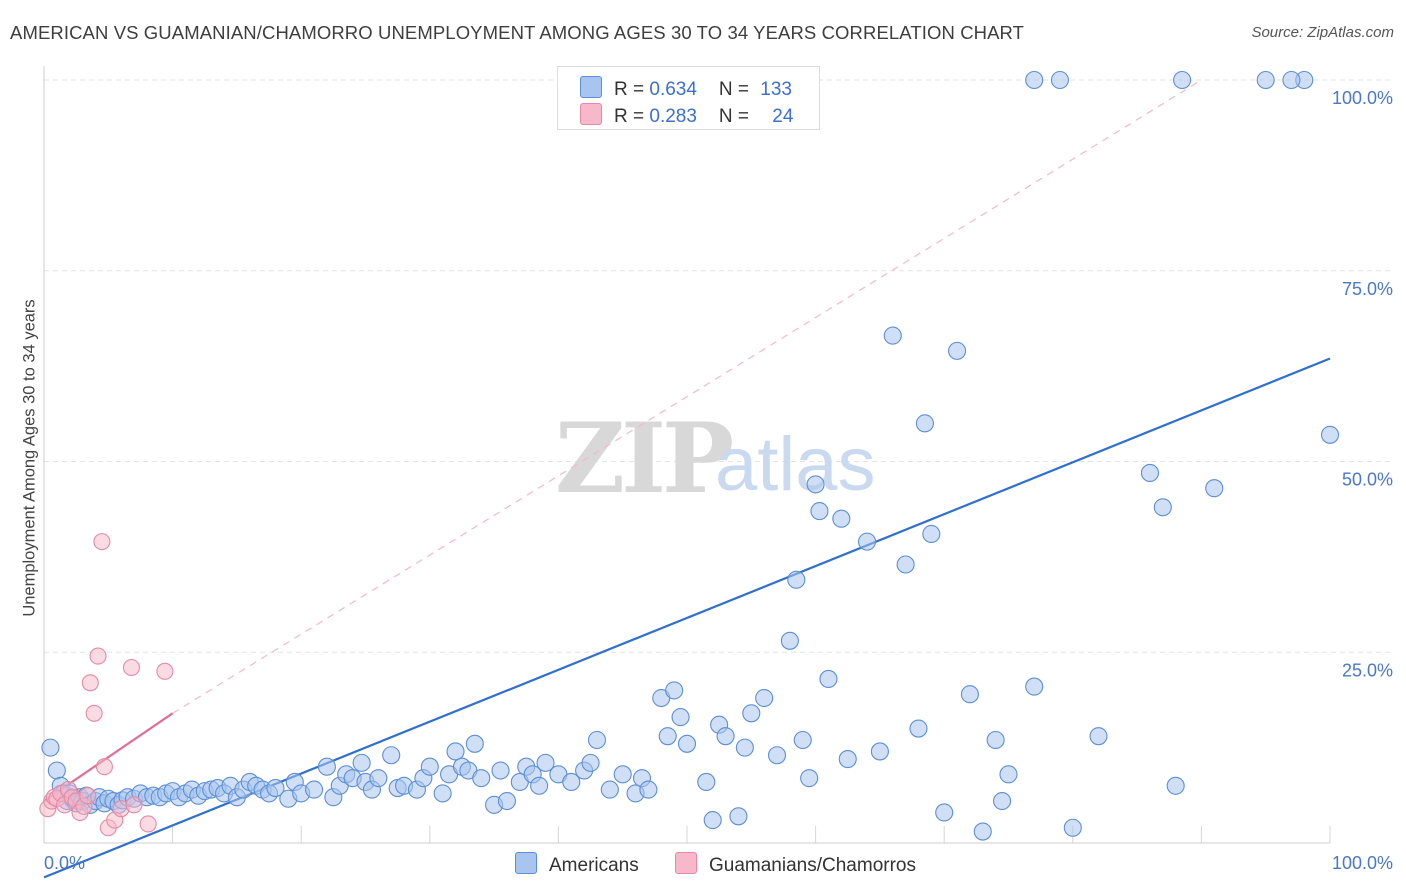  Describe the element at coordinates (1367, 480) in the screenshot. I see `y-tick-label: 50.0%` at that location.